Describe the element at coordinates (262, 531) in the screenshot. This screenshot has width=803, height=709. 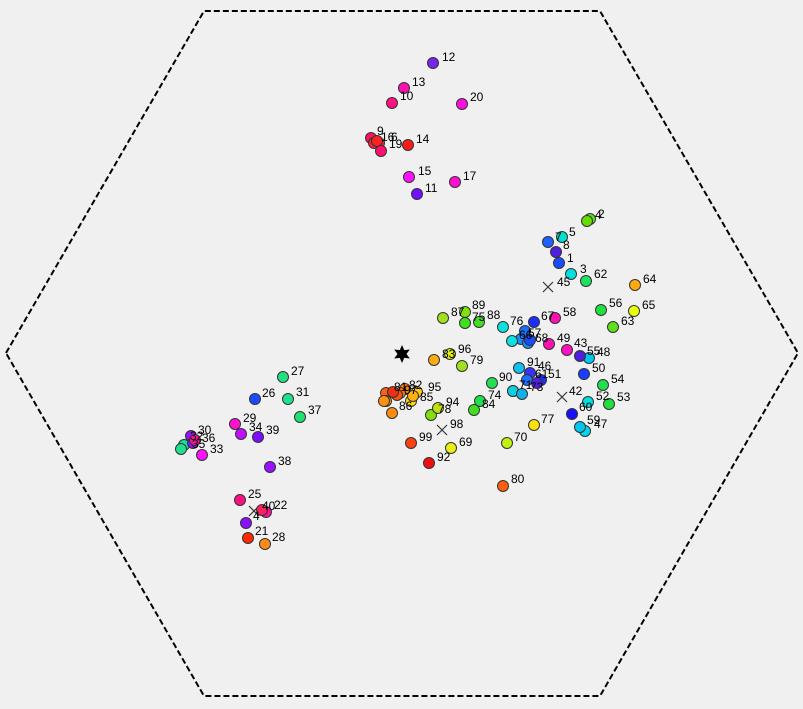
I see `point-label: 21` at that location.